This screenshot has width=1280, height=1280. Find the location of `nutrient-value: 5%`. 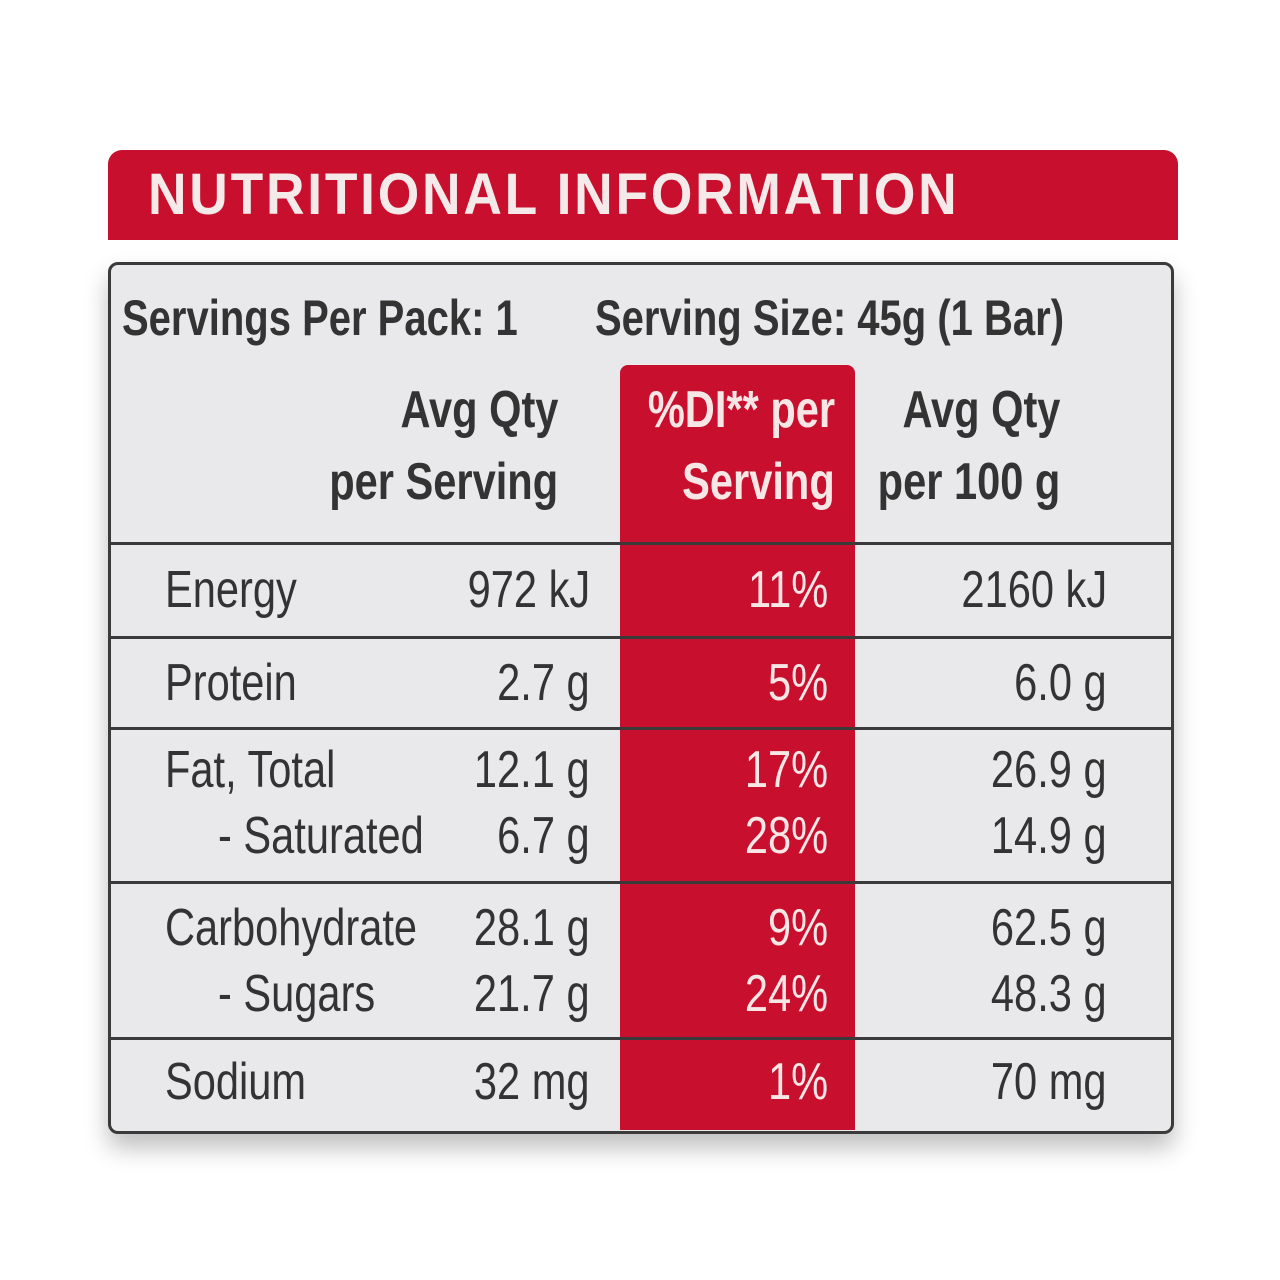

nutrient-value: 5% is located at coordinates (797, 683).